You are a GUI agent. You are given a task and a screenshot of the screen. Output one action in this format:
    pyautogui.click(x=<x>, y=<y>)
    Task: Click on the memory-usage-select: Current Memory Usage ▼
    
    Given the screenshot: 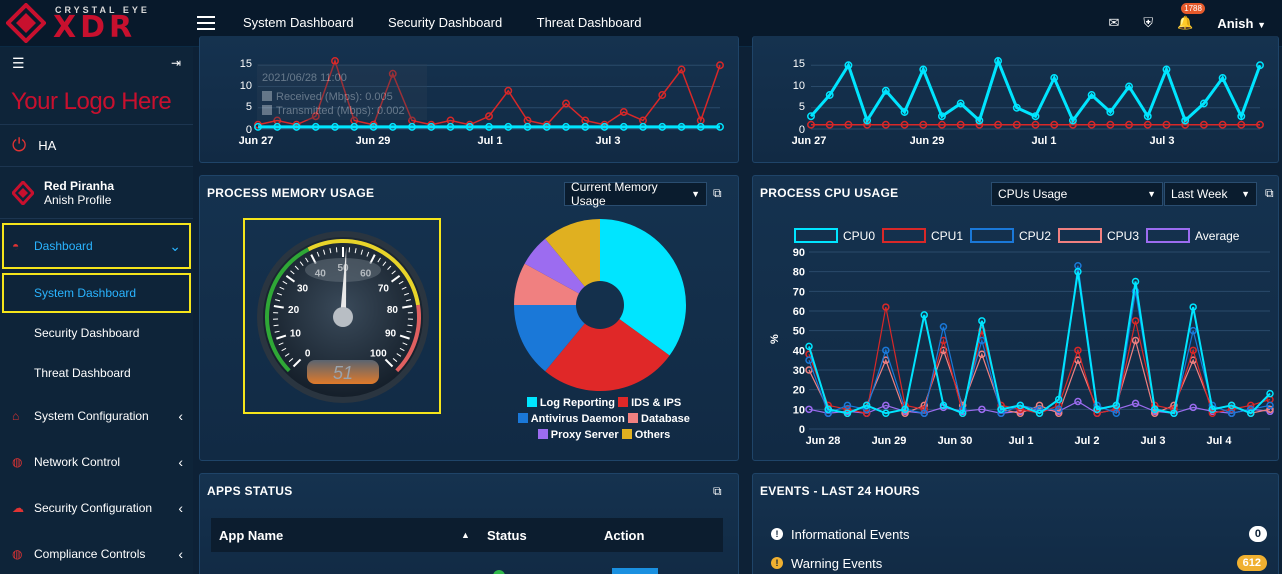 What is the action you would take?
    pyautogui.click(x=635, y=194)
    